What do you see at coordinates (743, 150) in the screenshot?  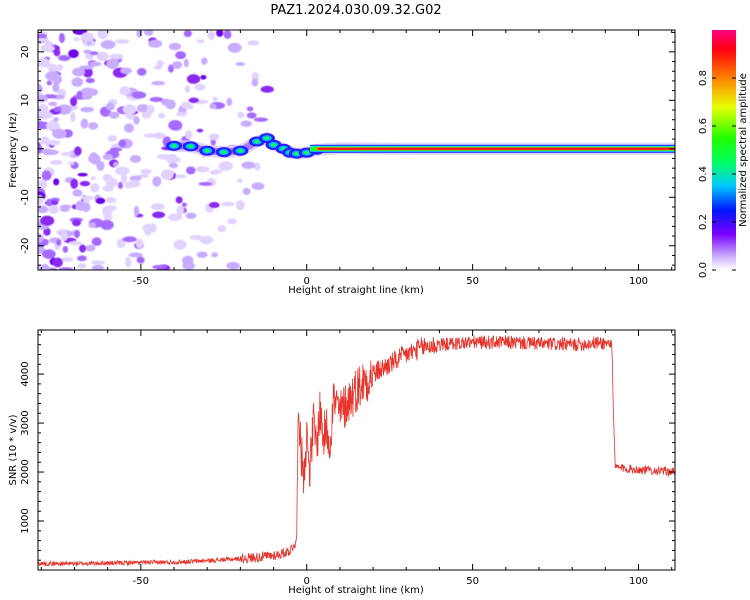 I see `colorbar-label: Normalized spectral amplitude` at bounding box center [743, 150].